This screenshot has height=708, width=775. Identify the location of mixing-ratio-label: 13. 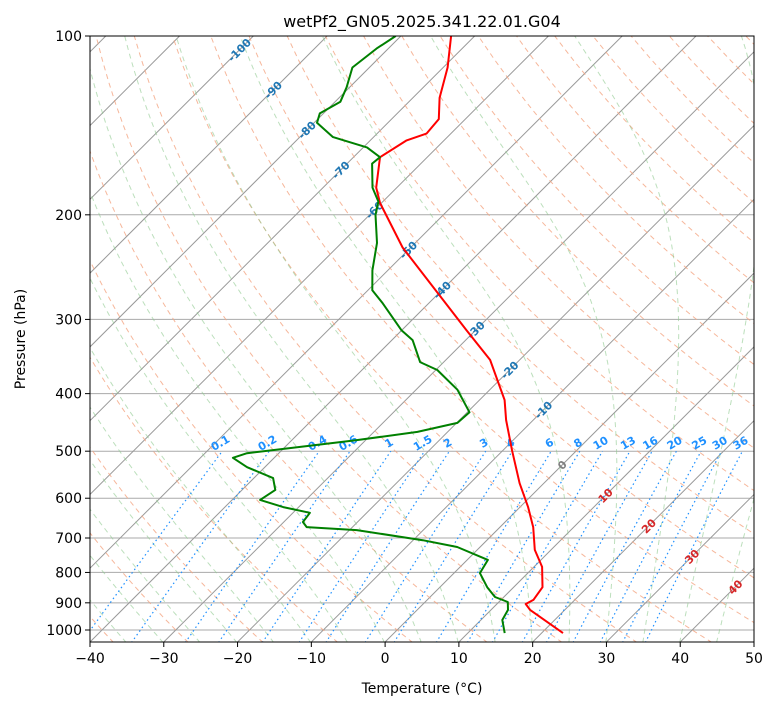
(628, 443).